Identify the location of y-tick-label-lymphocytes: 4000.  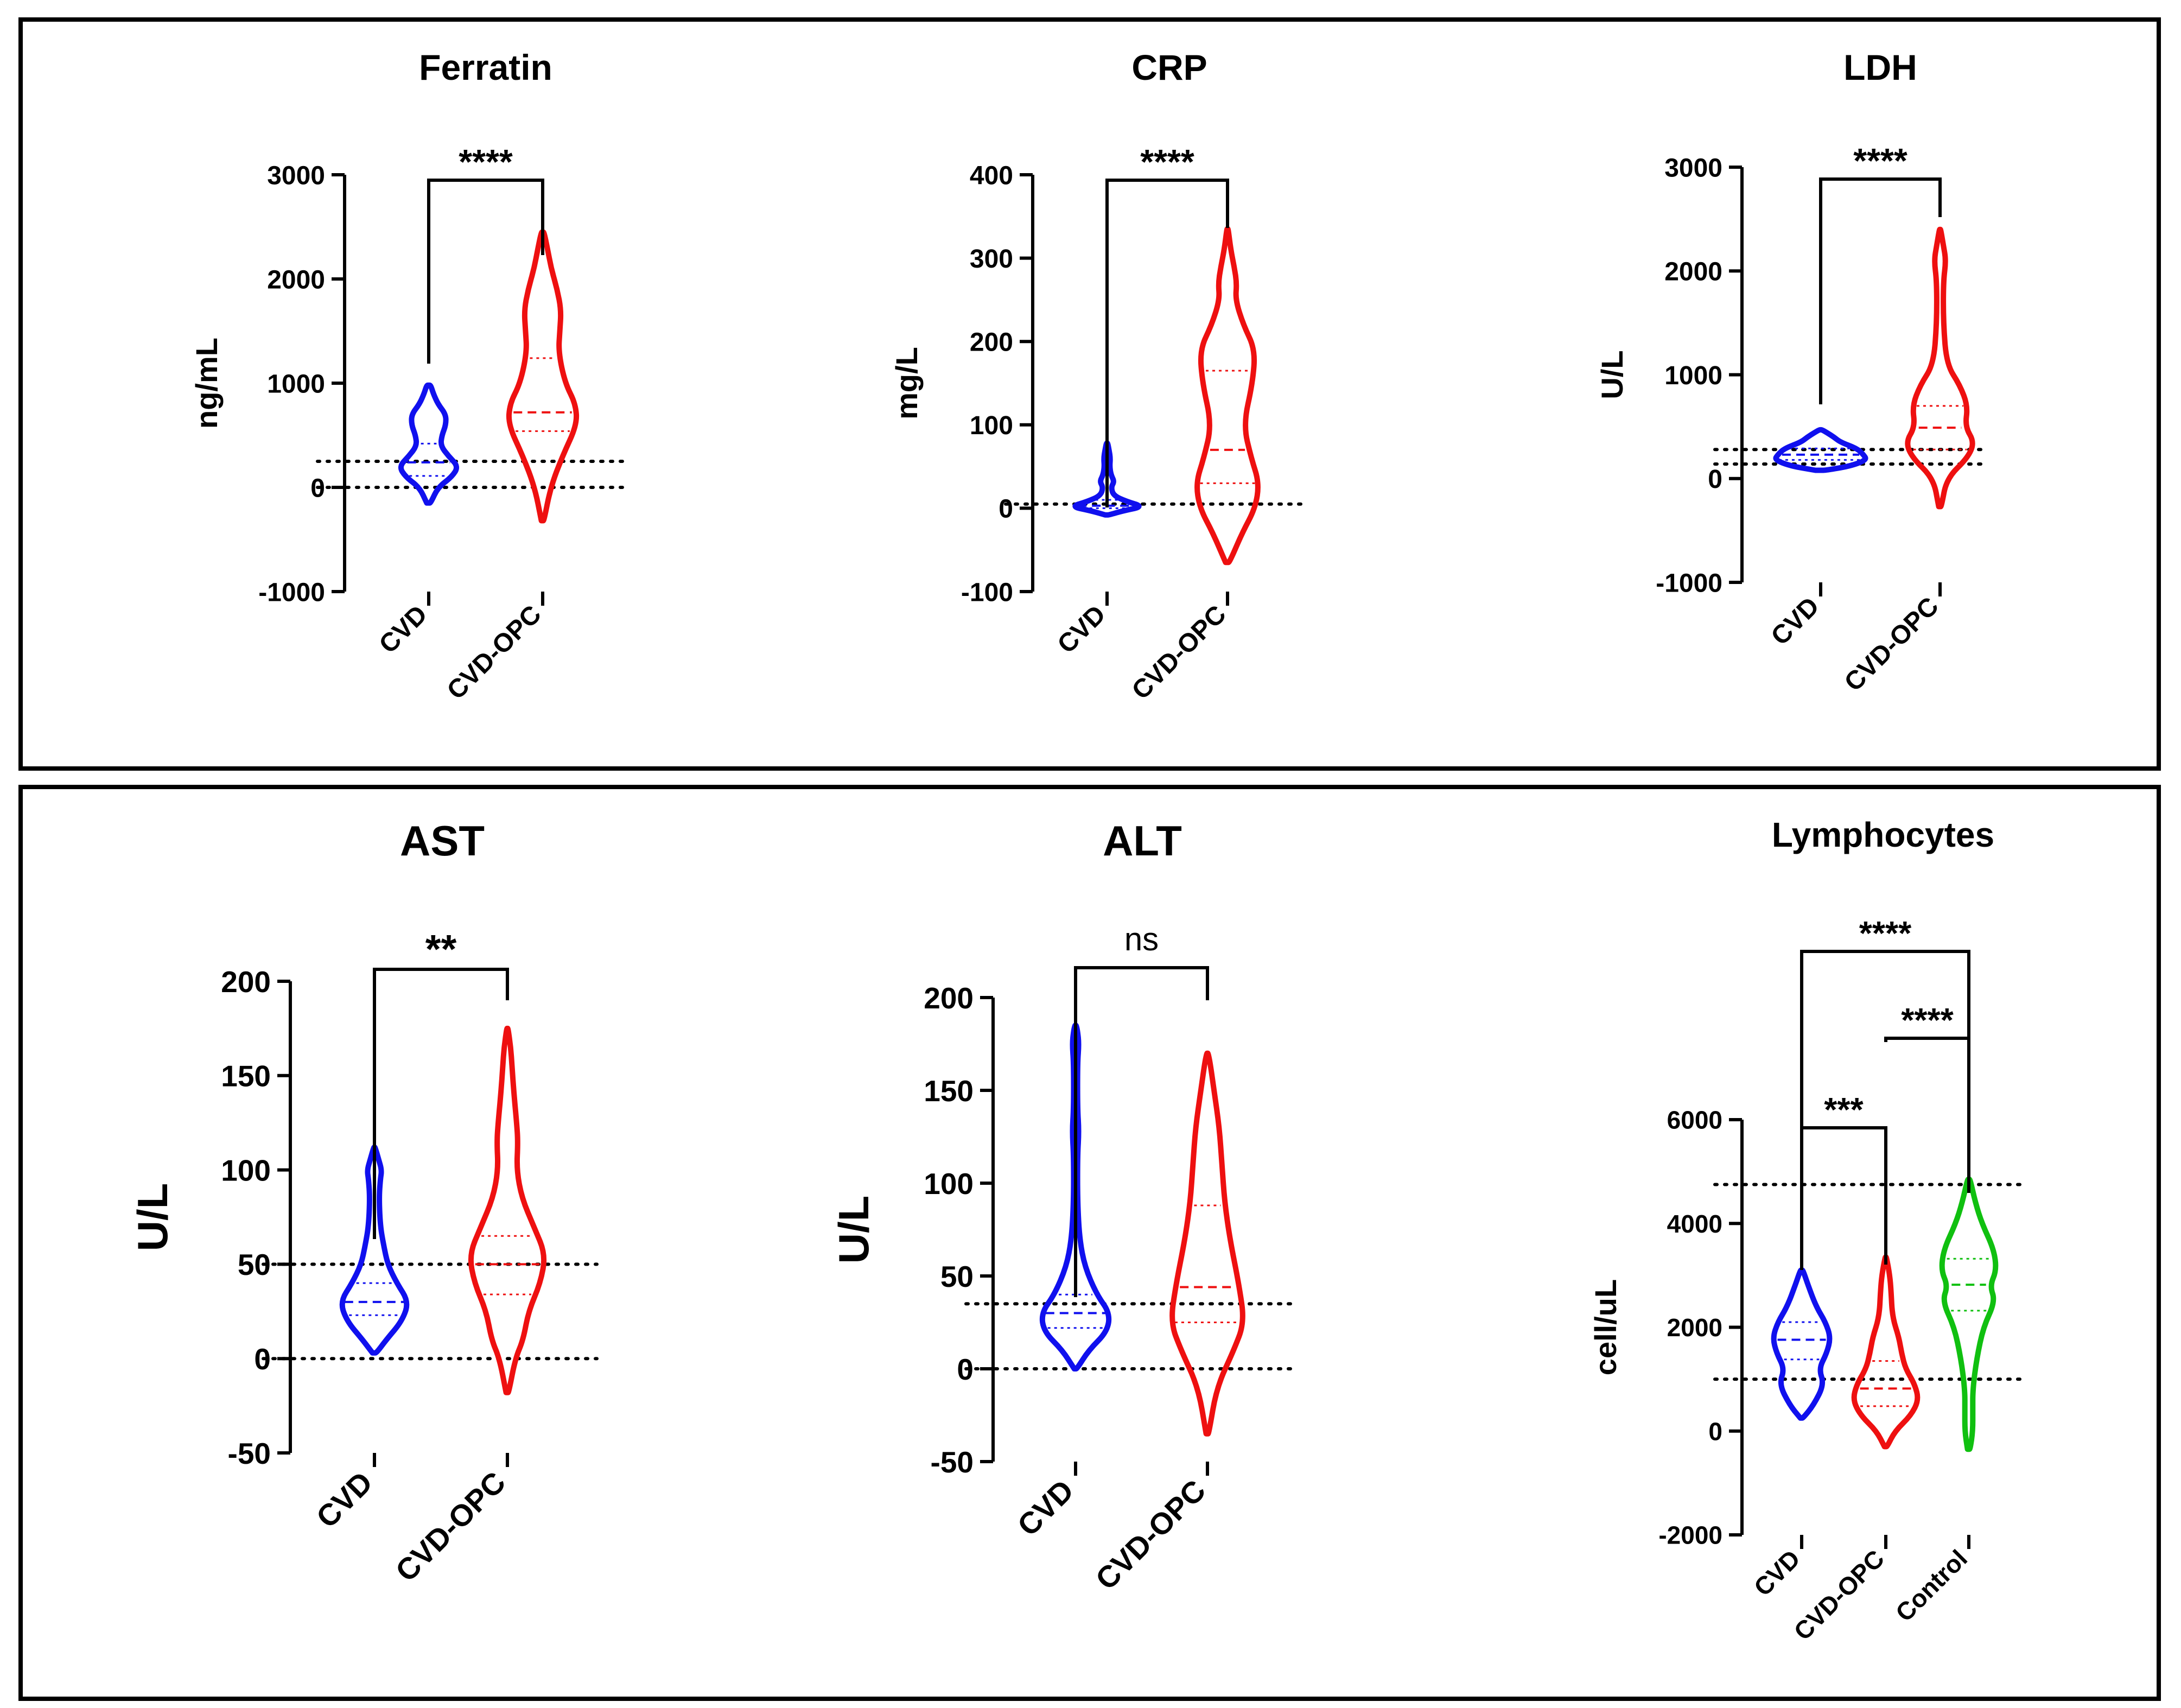
(1694, 1224).